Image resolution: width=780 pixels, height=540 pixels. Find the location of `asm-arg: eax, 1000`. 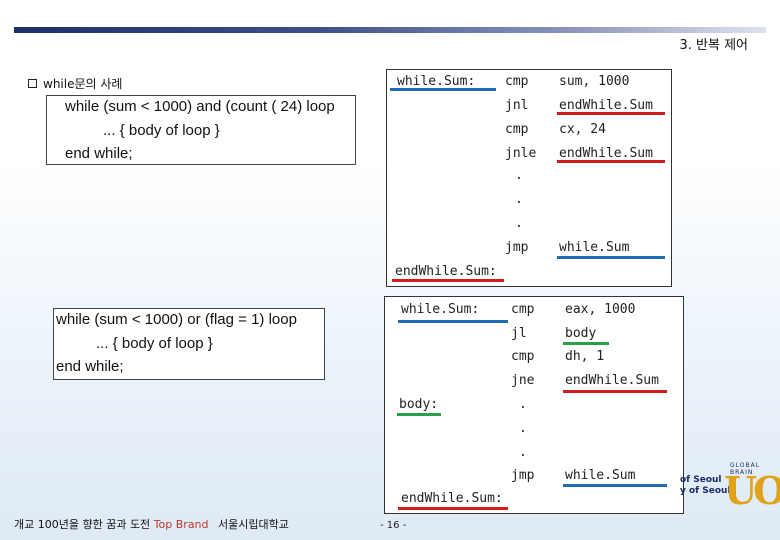

asm-arg: eax, 1000 is located at coordinates (600, 309).